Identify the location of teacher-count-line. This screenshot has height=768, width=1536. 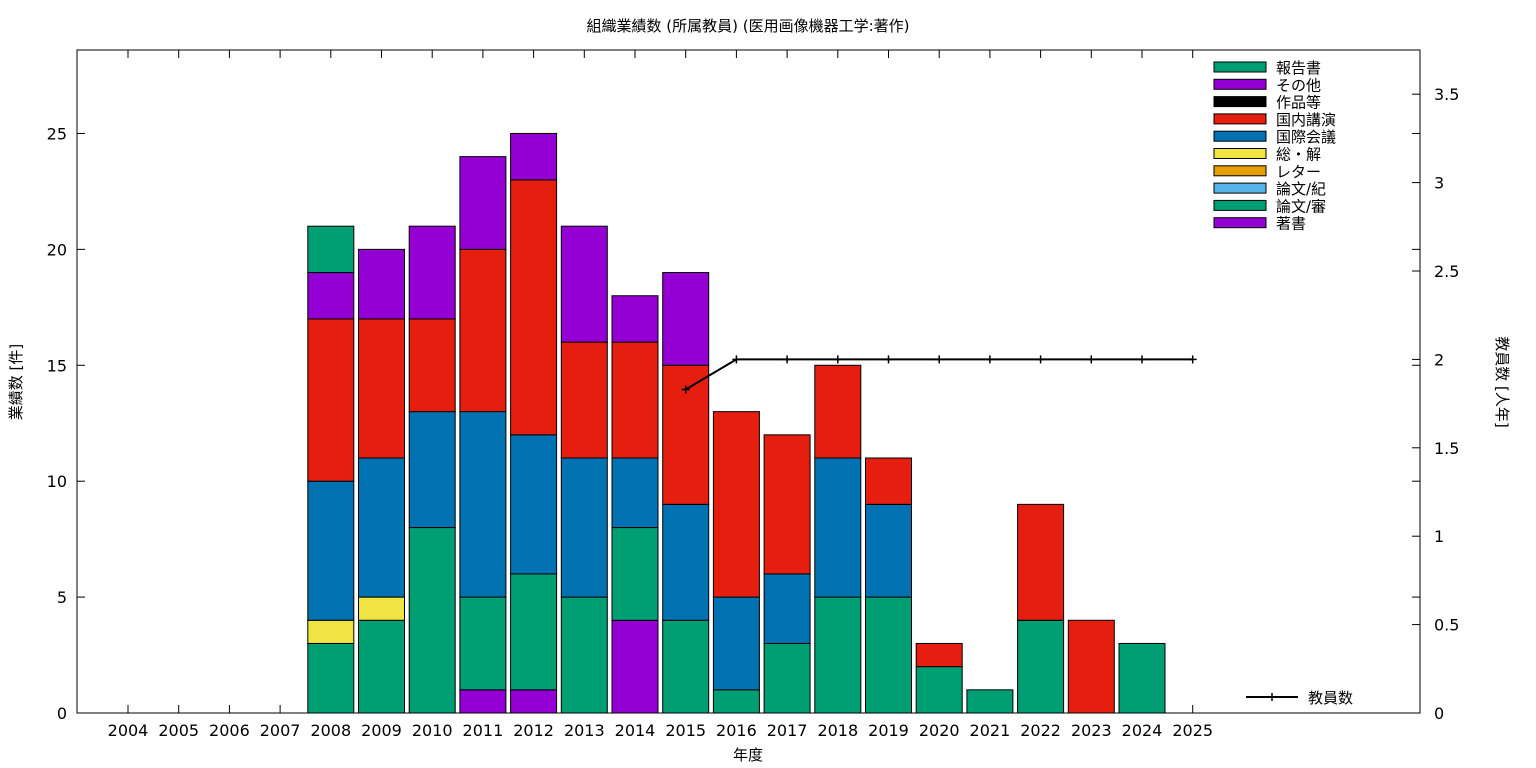
(939, 374).